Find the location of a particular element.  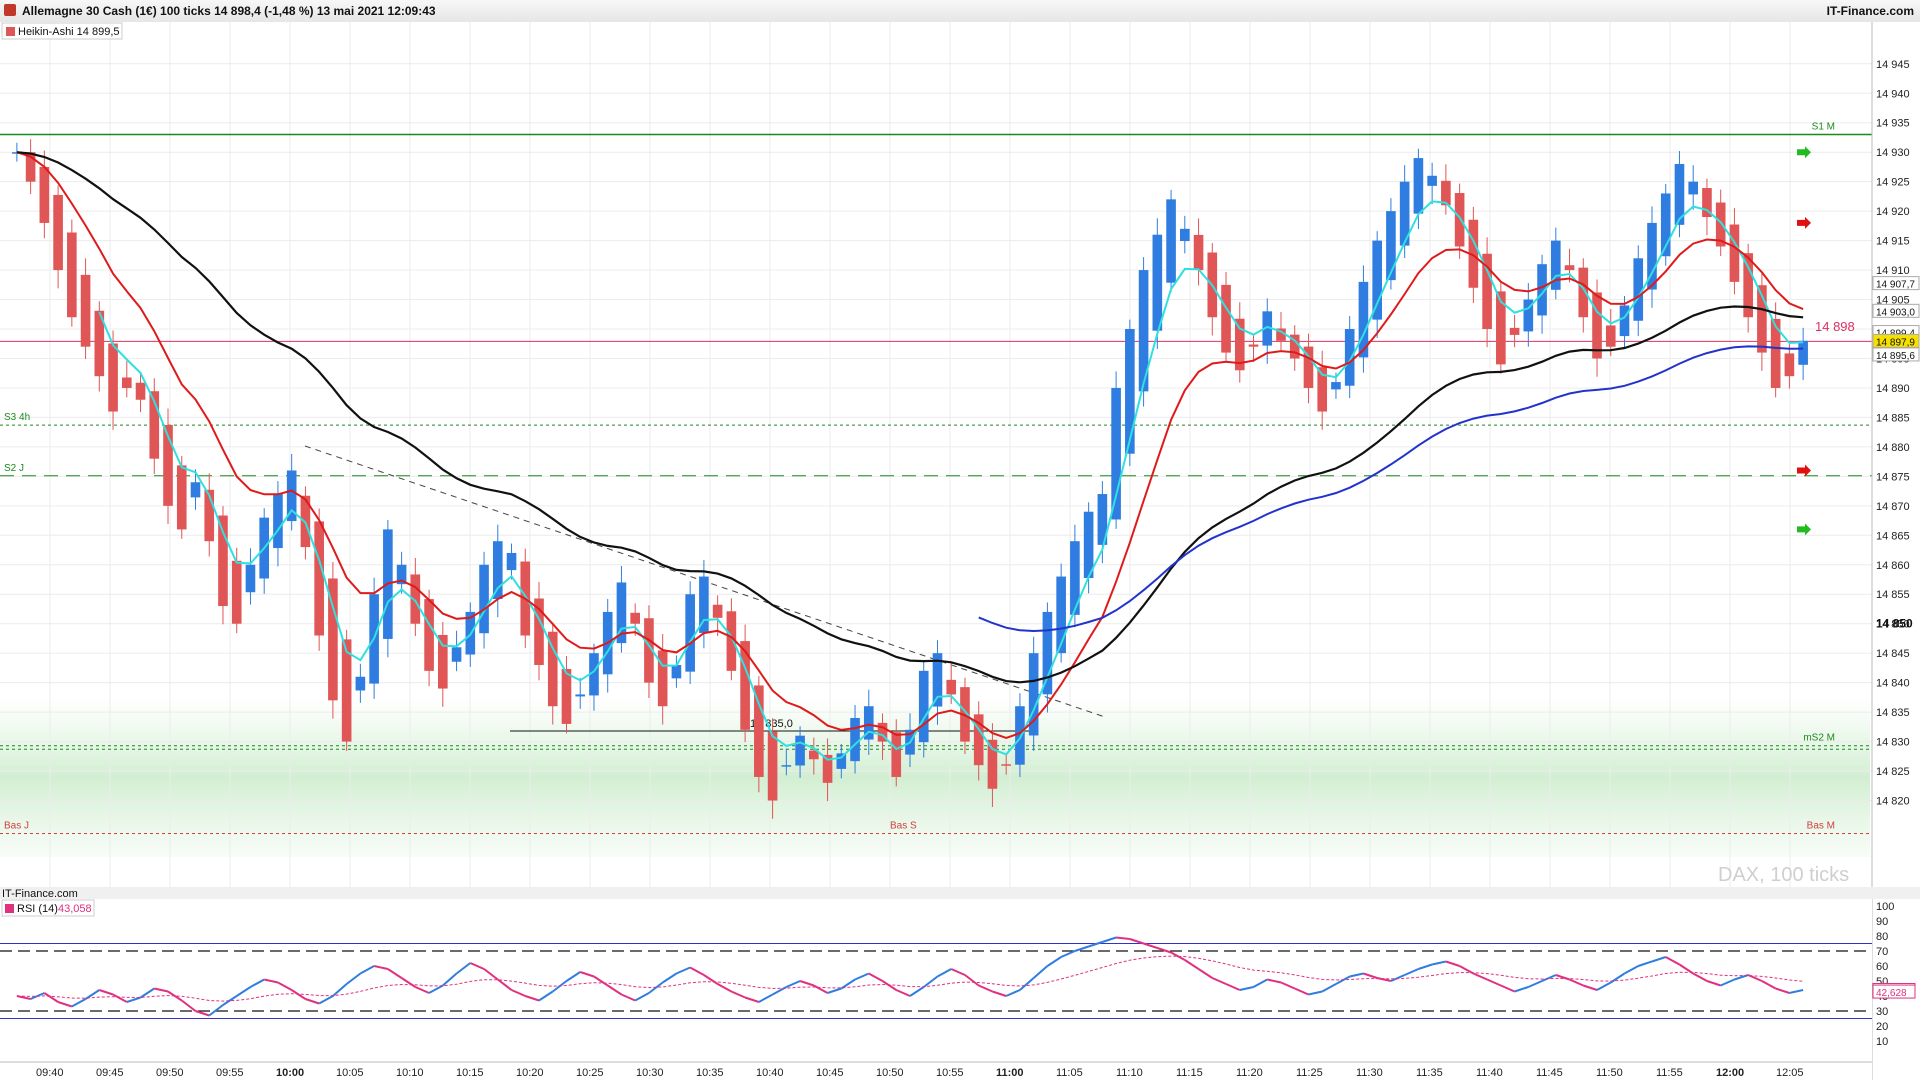

time-tick-label: 11:35 is located at coordinates (1429, 1073).